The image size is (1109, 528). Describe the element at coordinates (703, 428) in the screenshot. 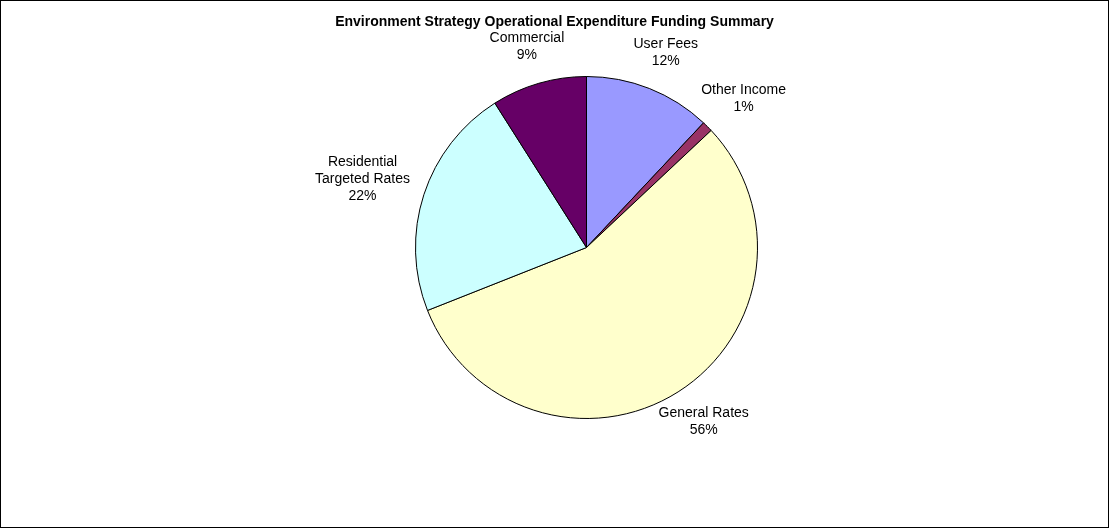

I see `data-label: 56%` at that location.